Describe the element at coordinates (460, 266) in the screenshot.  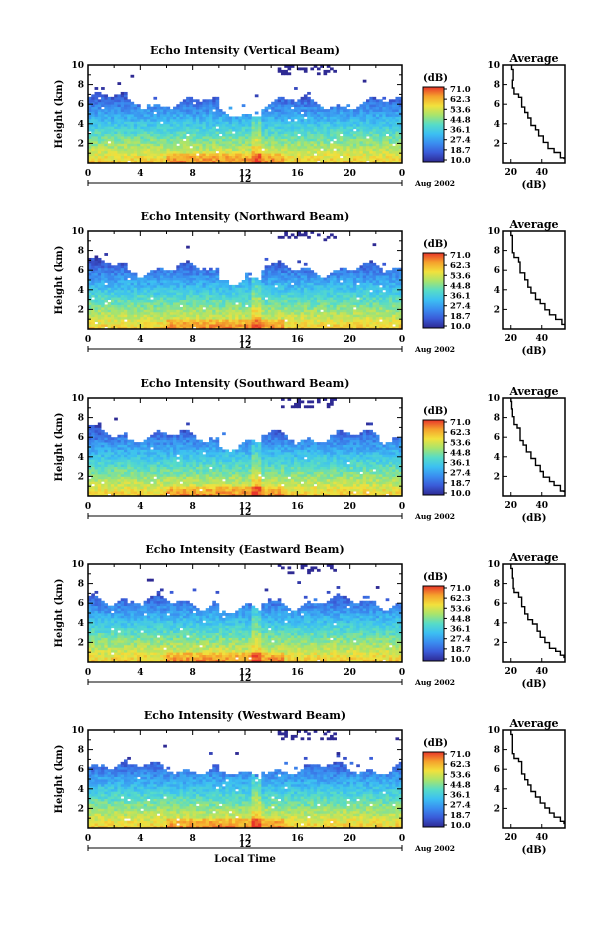
I see `colorbar-tick-label: 62.3` at that location.